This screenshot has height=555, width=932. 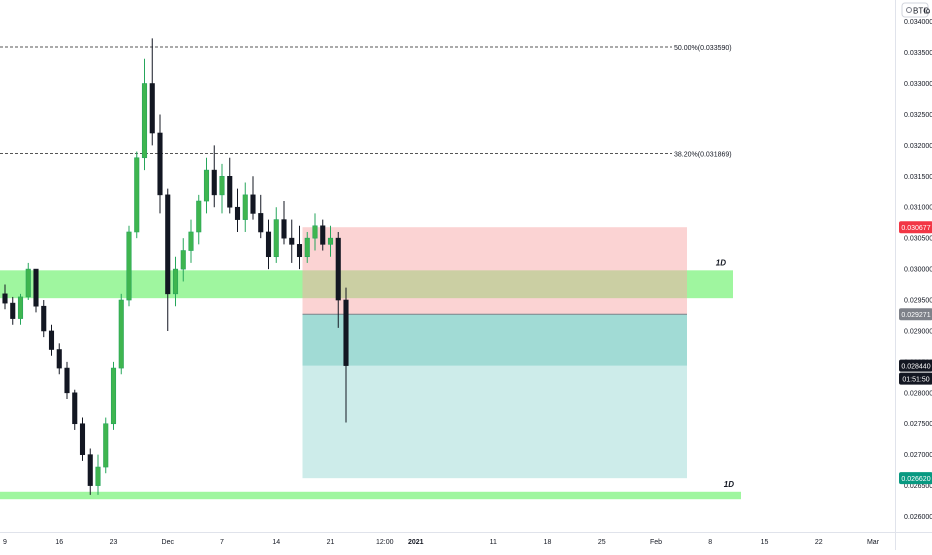 What do you see at coordinates (918, 177) in the screenshot?
I see `y-tick-label: 0.031500` at bounding box center [918, 177].